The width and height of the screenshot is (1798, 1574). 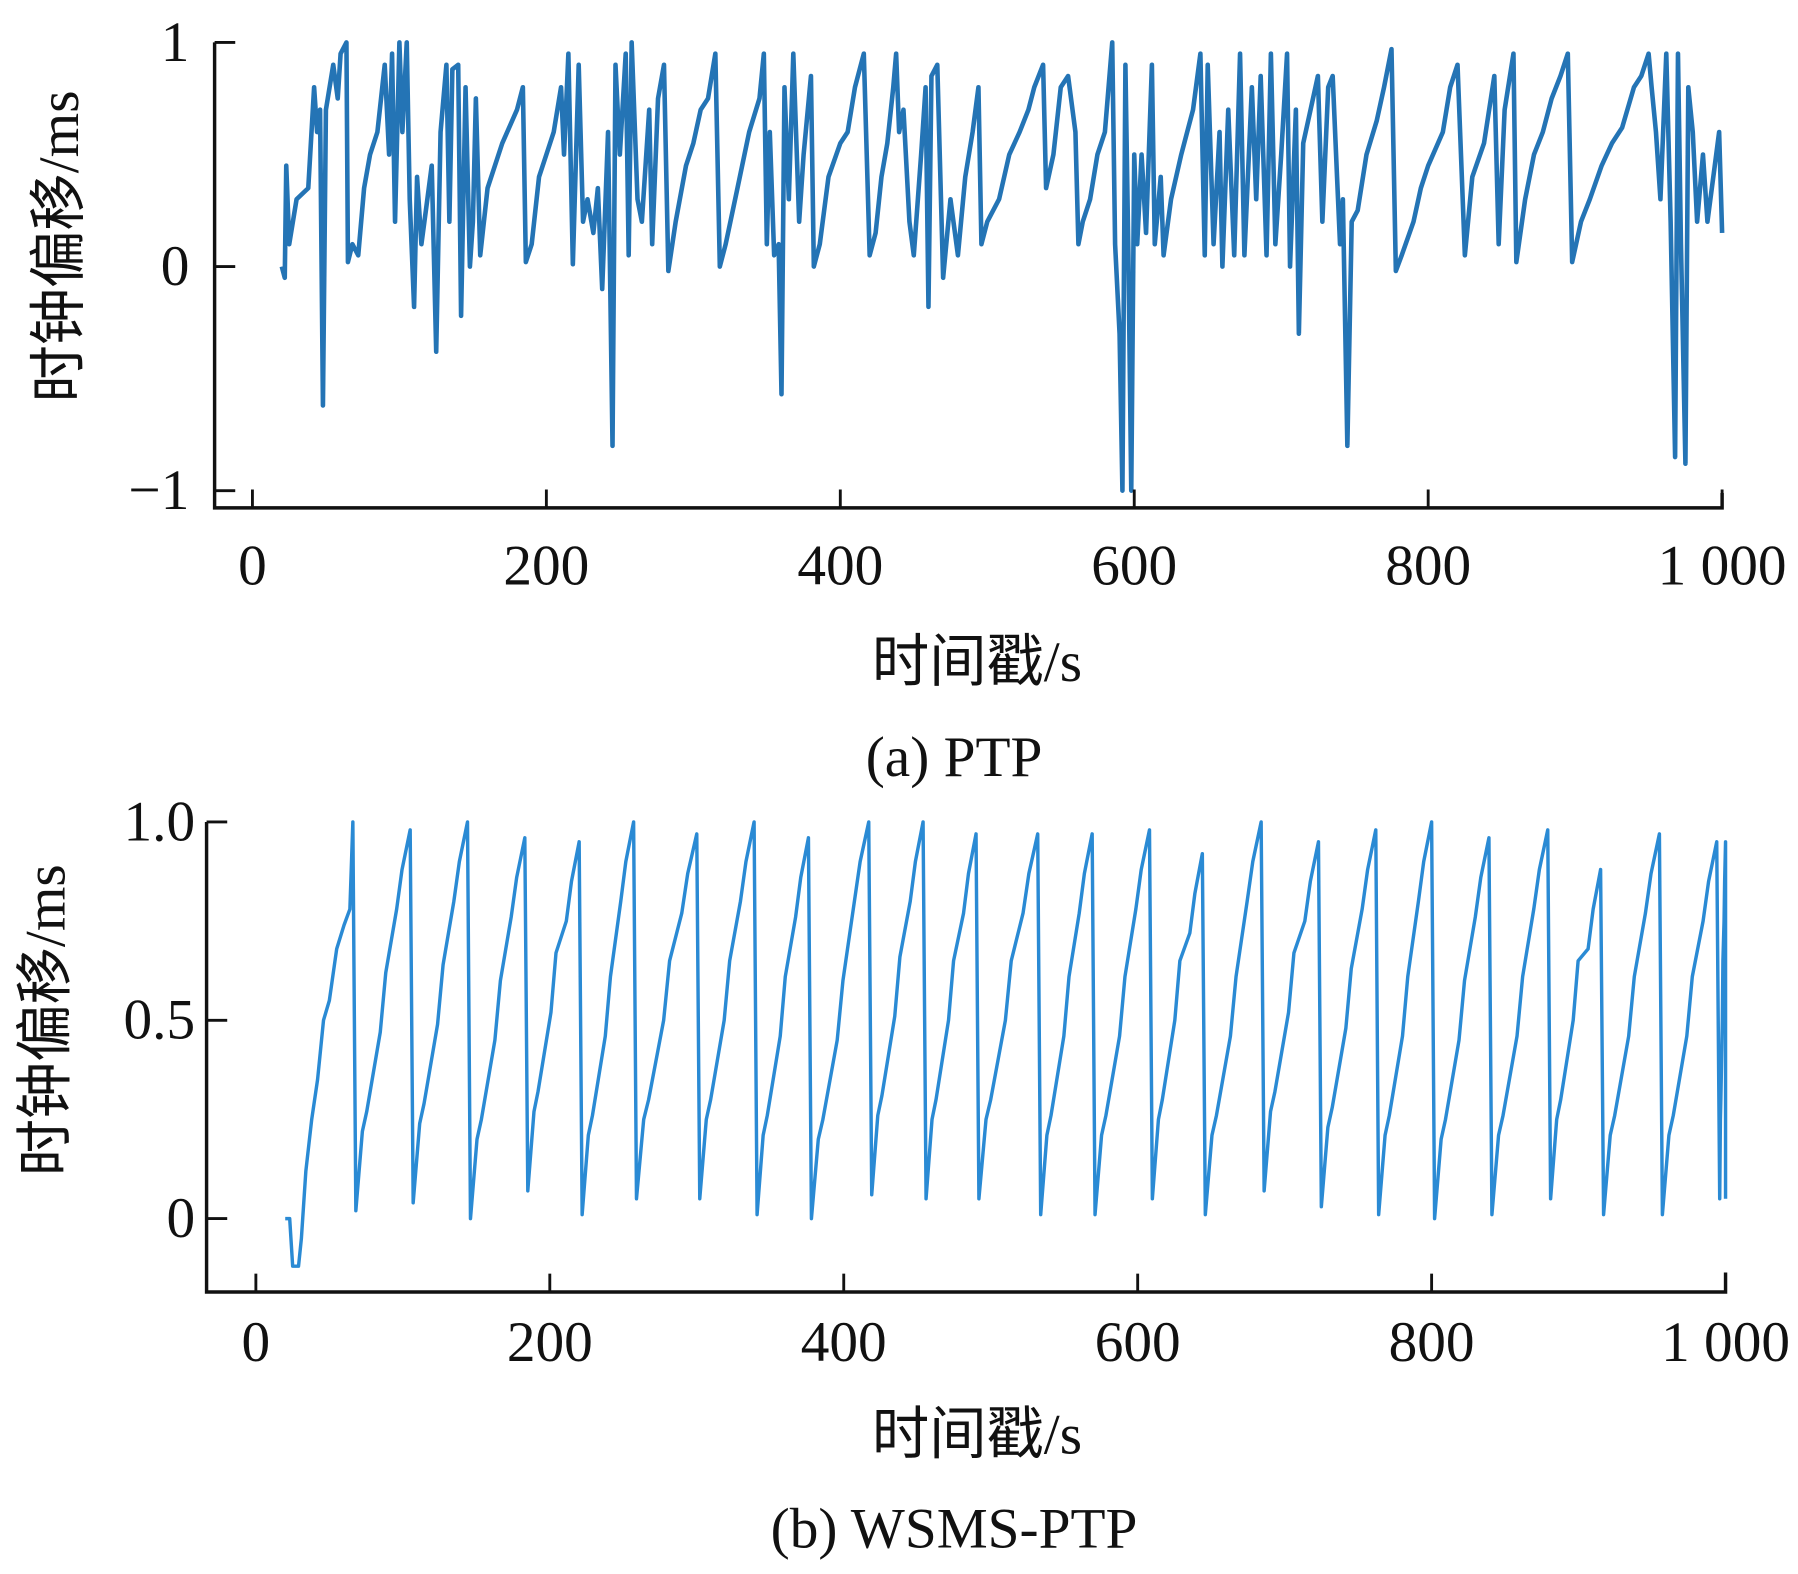 What do you see at coordinates (159, 821) in the screenshot?
I see `y-tick-label: 1.0` at bounding box center [159, 821].